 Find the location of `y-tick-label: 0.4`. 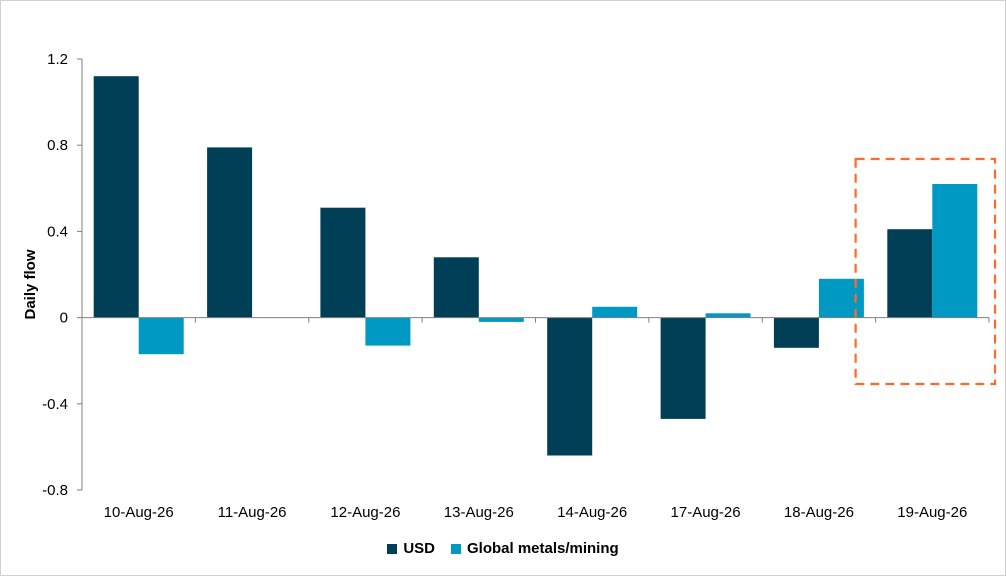

y-tick-label: 0.4 is located at coordinates (57, 231).